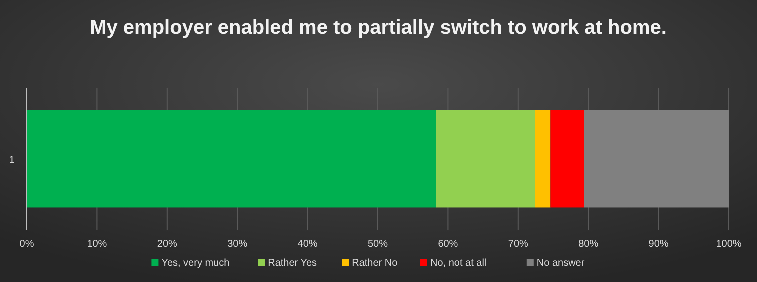  I want to click on y-tick-label: 1, so click(12, 160).